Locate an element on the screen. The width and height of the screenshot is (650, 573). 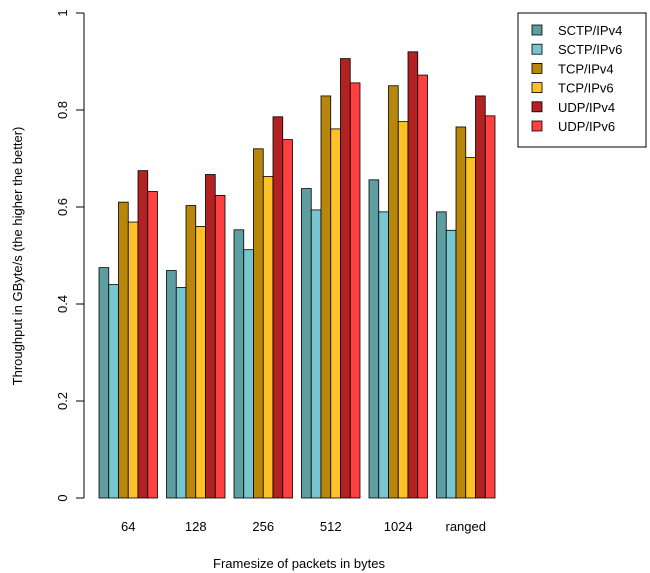
x-tick-label: ranged is located at coordinates (466, 526).